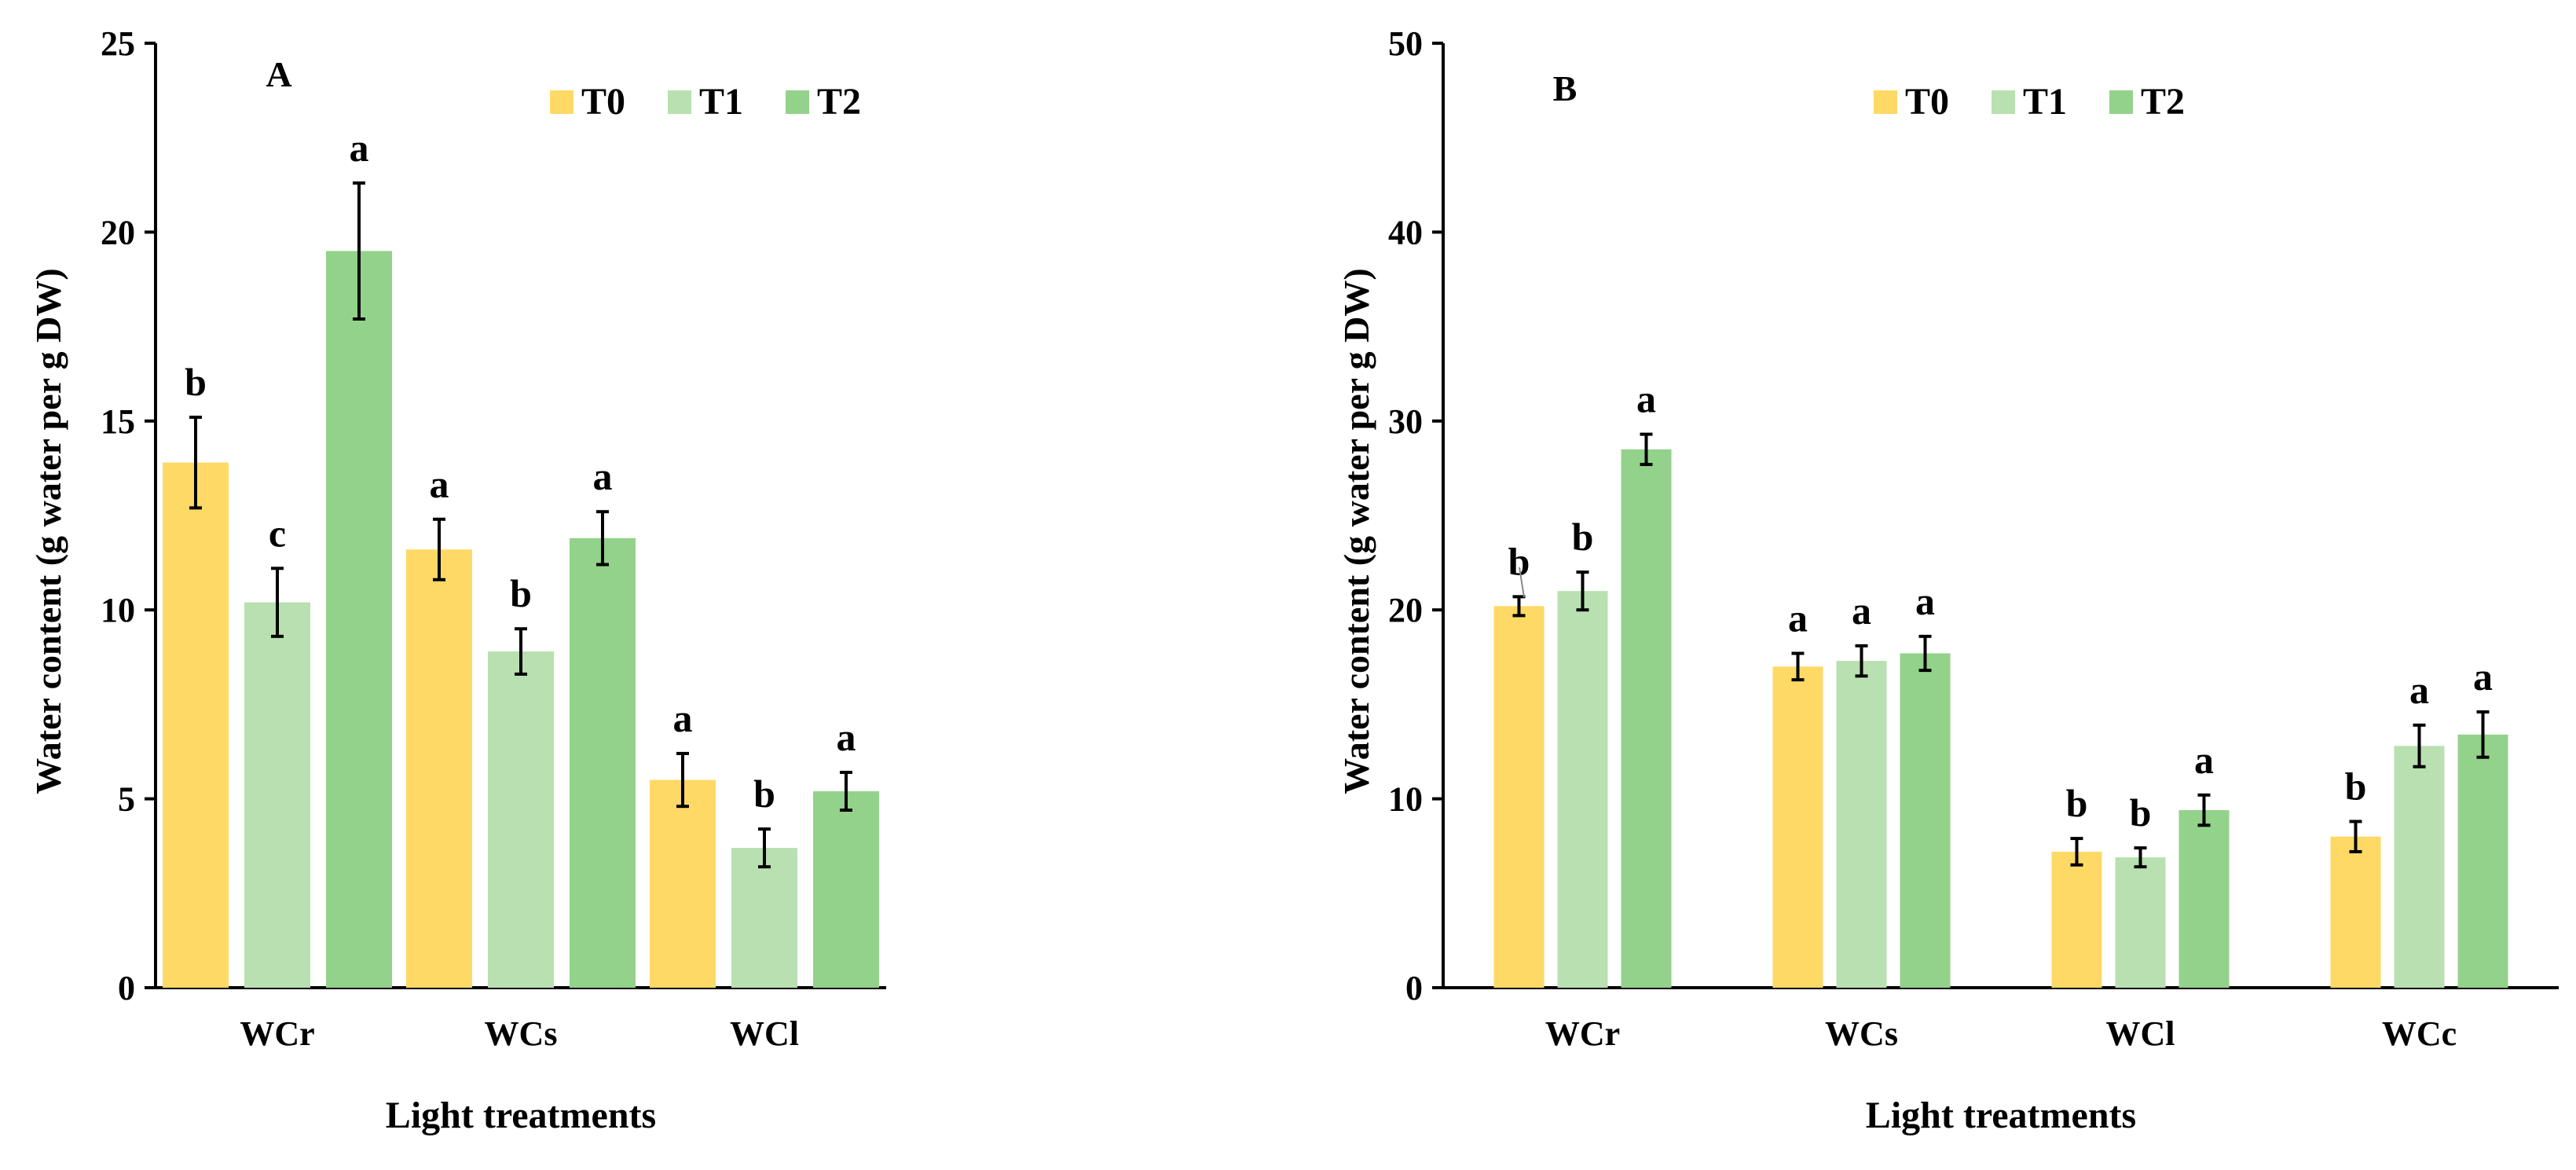 The image size is (2576, 1170). What do you see at coordinates (126, 799) in the screenshot?
I see `y-tick-label: 5` at bounding box center [126, 799].